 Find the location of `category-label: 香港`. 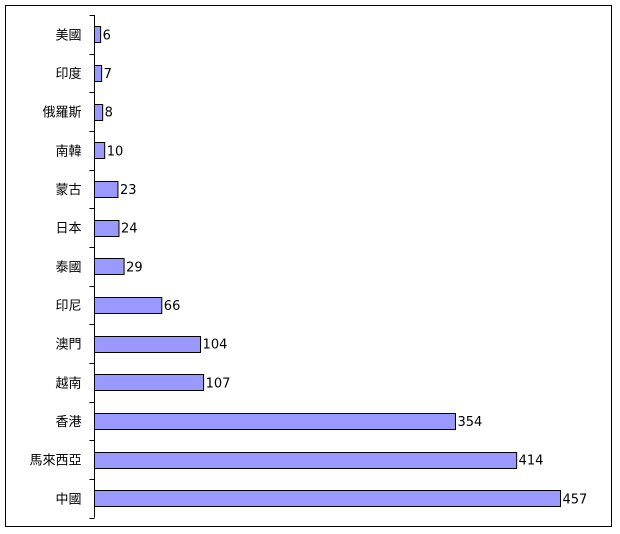

category-label: 香港 is located at coordinates (68, 422).